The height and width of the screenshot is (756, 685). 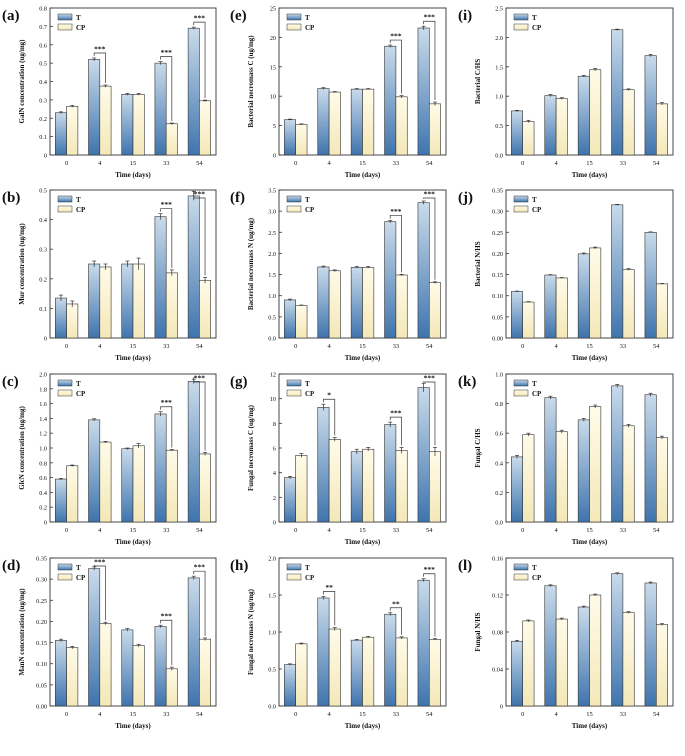 I want to click on significance-label: *, so click(x=329, y=395).